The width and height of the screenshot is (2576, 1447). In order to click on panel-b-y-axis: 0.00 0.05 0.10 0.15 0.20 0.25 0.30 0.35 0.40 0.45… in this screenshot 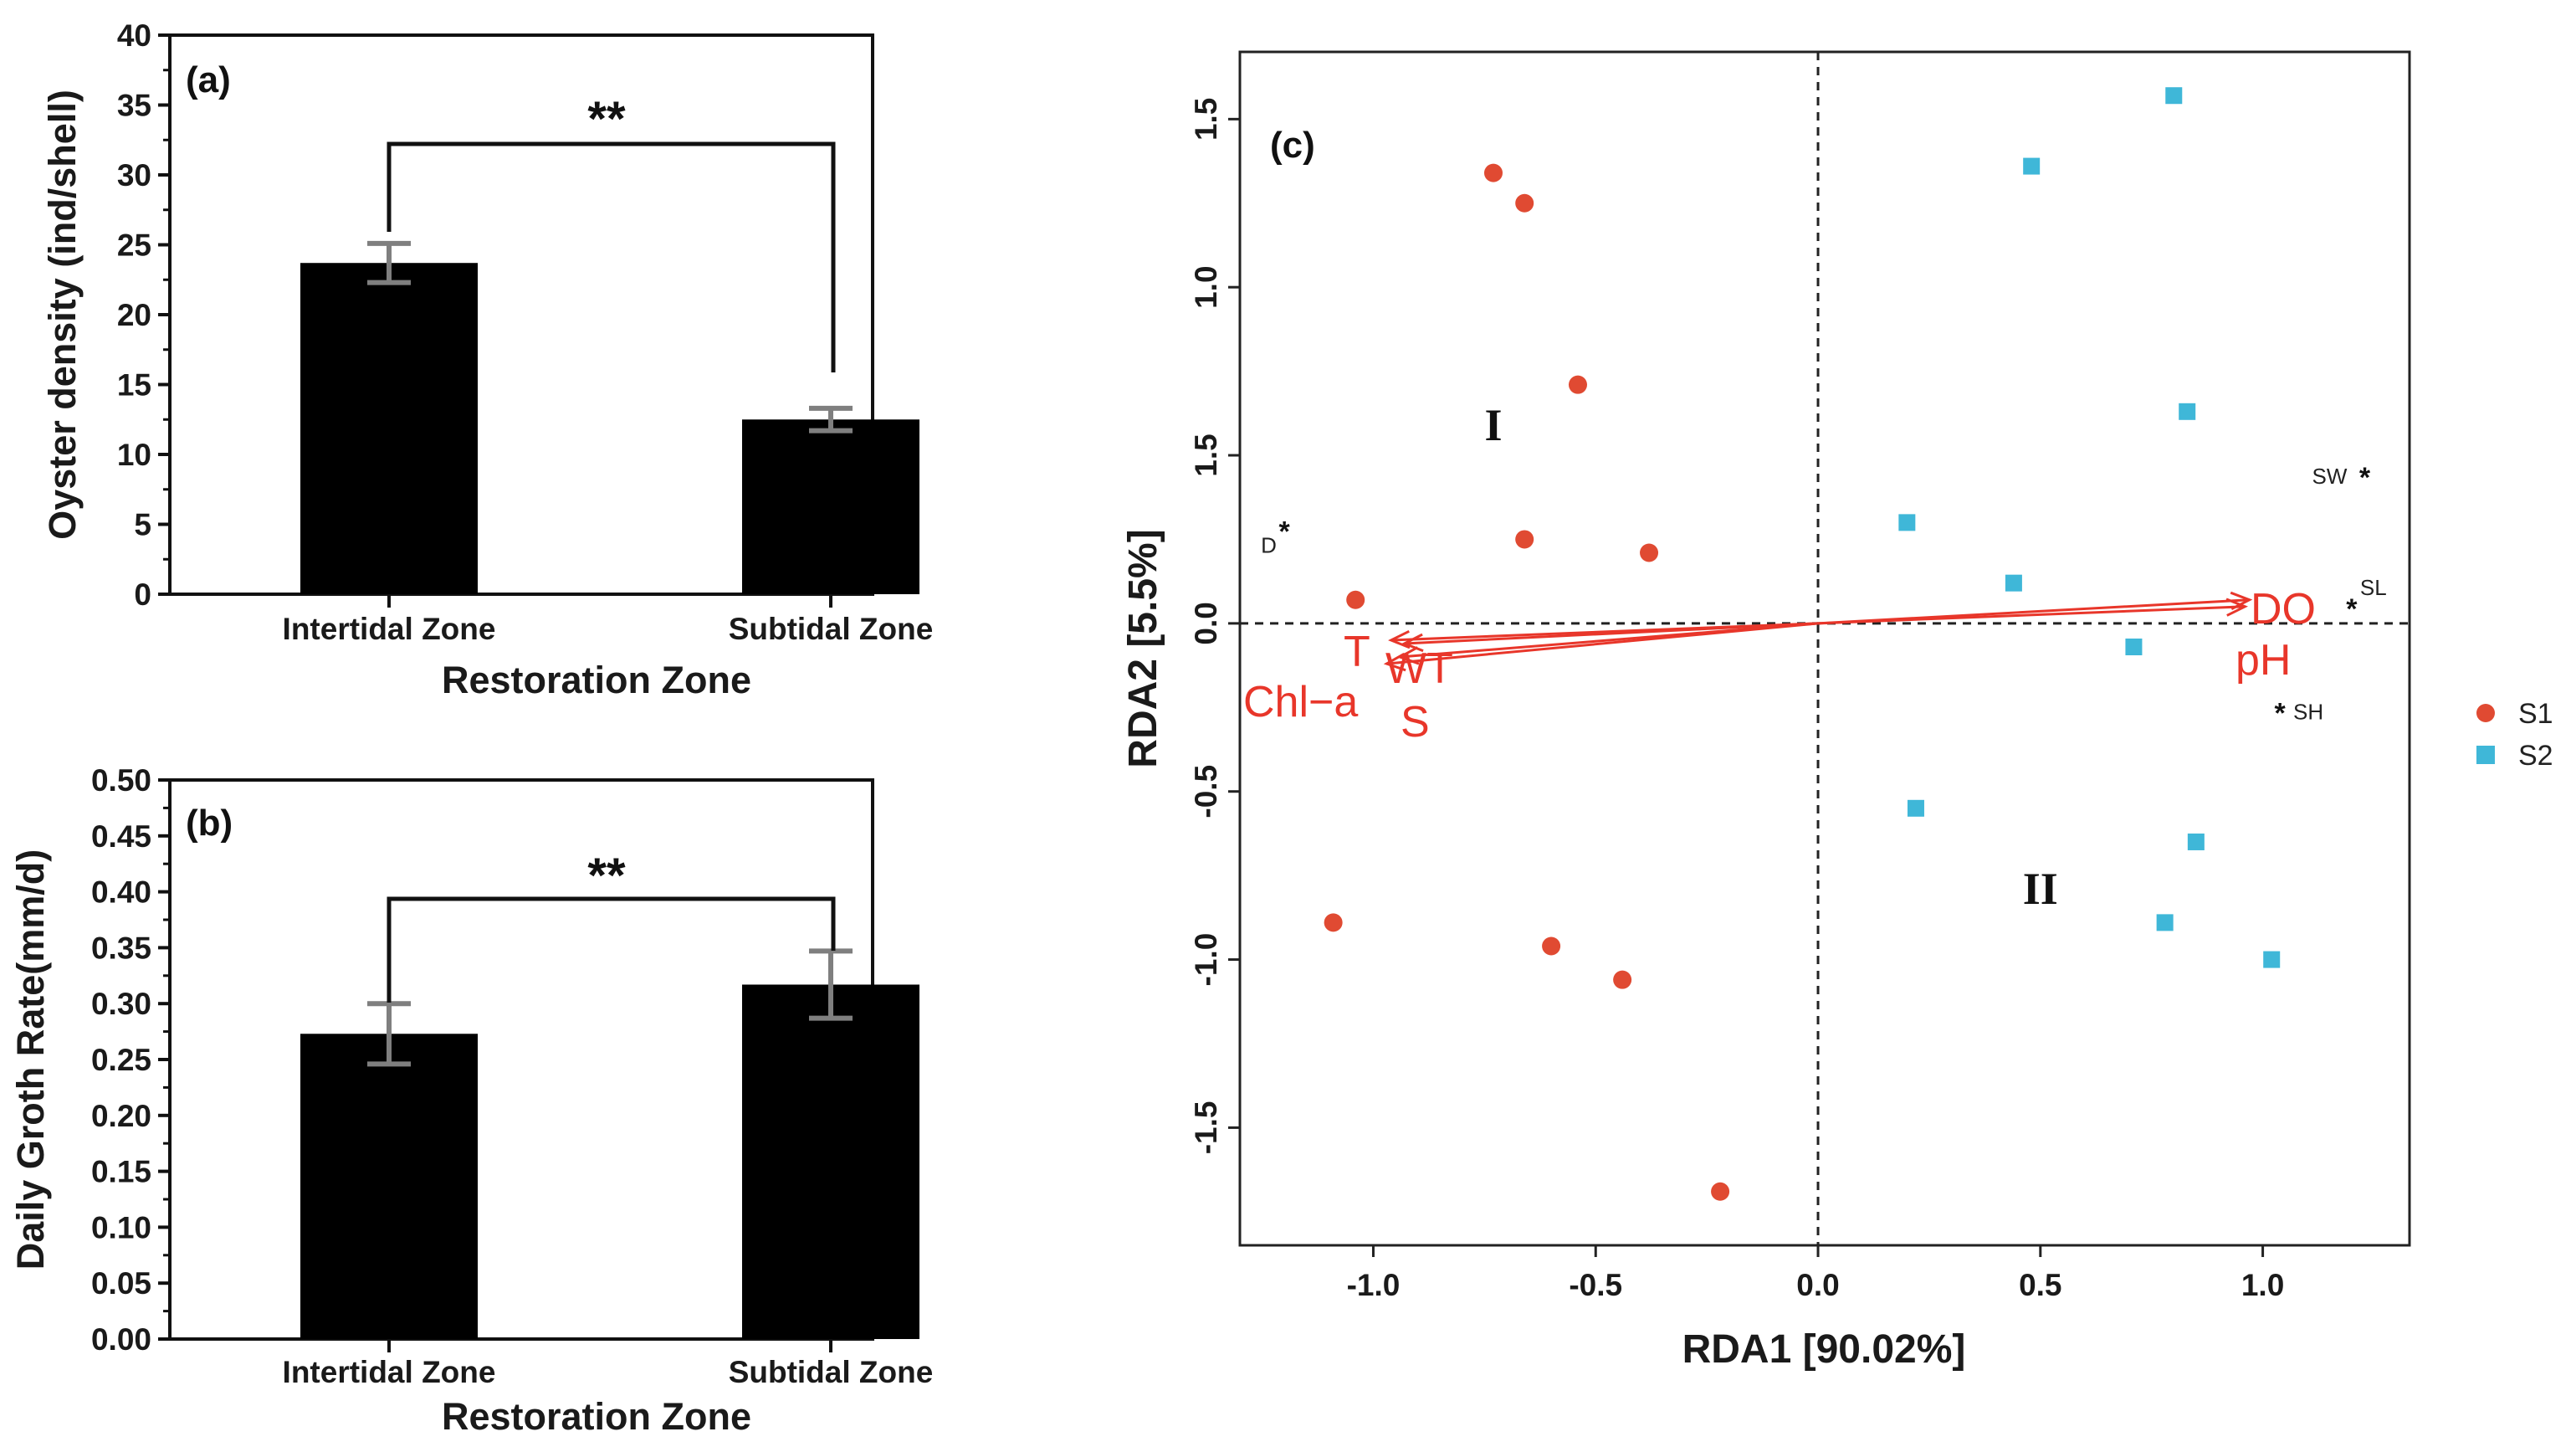, I will do `click(461, 1060)`.